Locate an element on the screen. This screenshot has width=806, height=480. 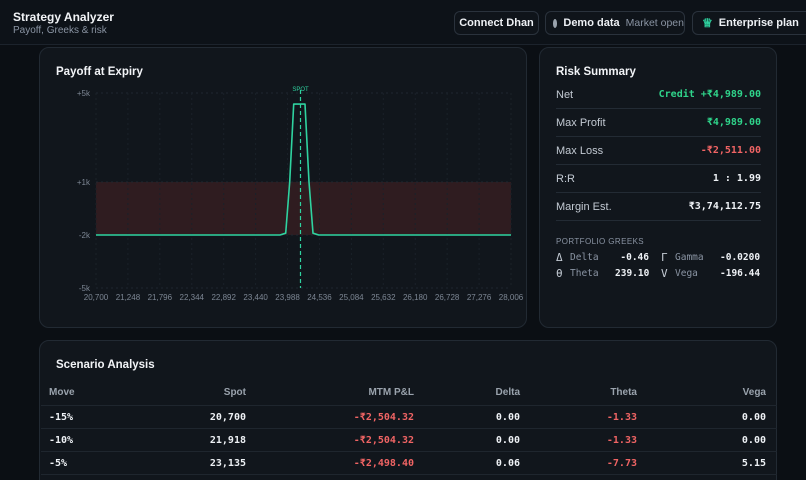
y-tick-label: -2k is located at coordinates (85, 235).